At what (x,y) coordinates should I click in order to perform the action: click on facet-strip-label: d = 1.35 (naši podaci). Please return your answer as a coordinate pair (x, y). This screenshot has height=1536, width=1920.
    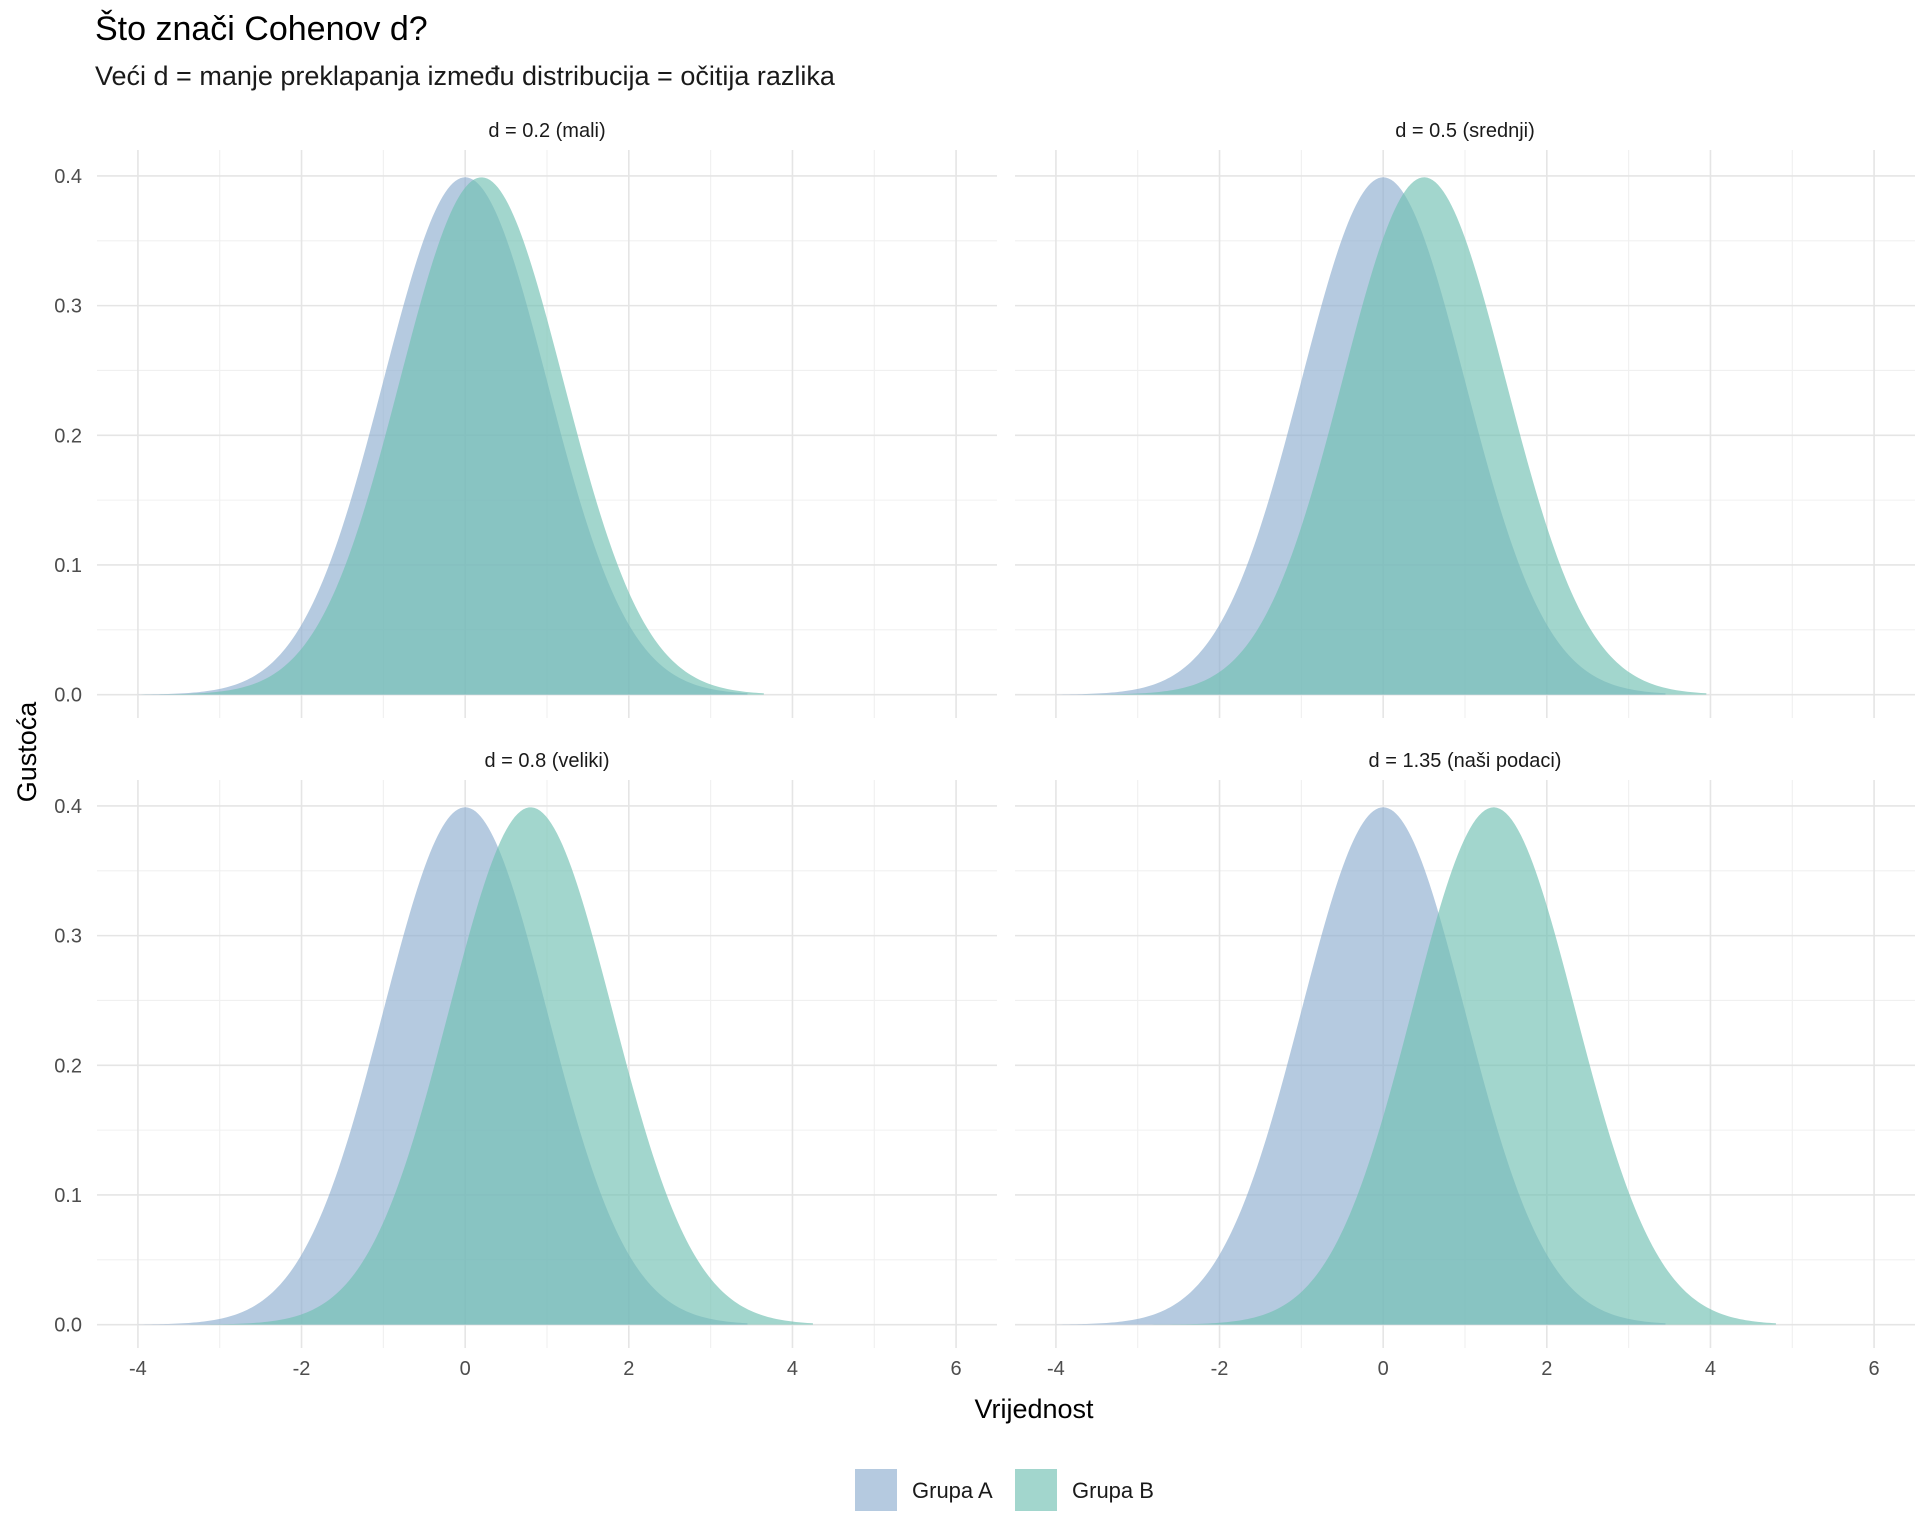
    Looking at the image, I should click on (1465, 761).